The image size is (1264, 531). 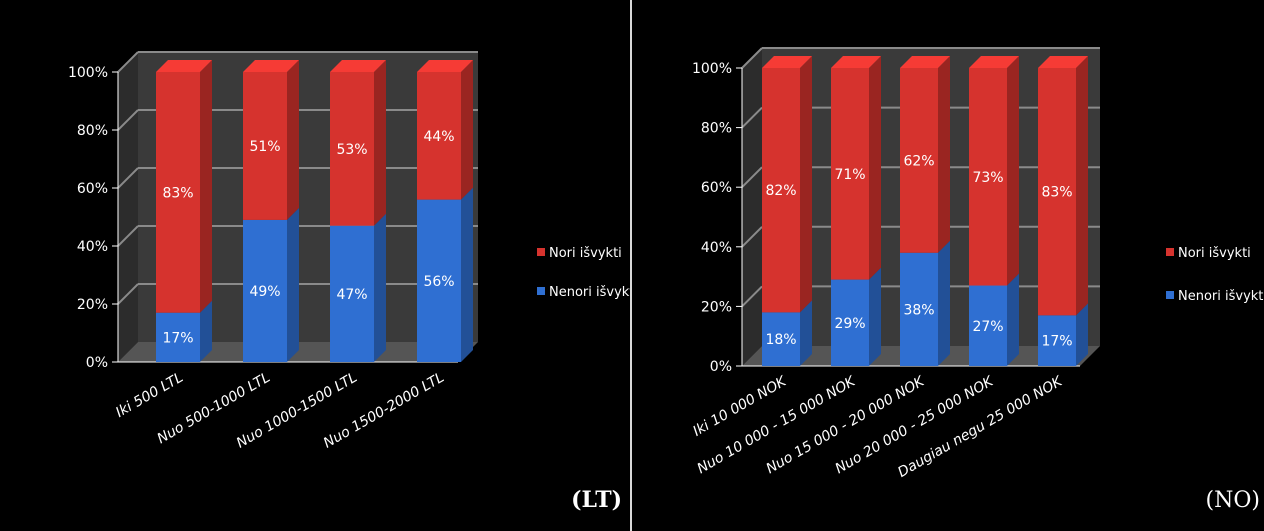 I want to click on data-label: 51%, so click(x=264, y=147).